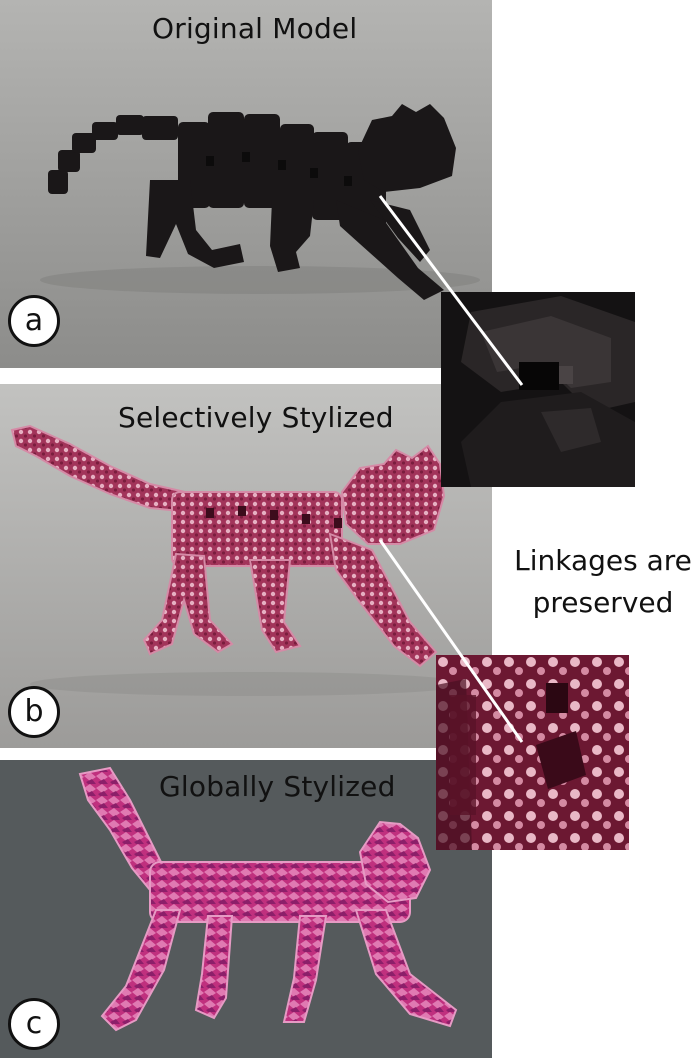 The image size is (696, 1058). What do you see at coordinates (256, 417) in the screenshot?
I see `caption-selectively-stylized: Selectively Stylized` at bounding box center [256, 417].